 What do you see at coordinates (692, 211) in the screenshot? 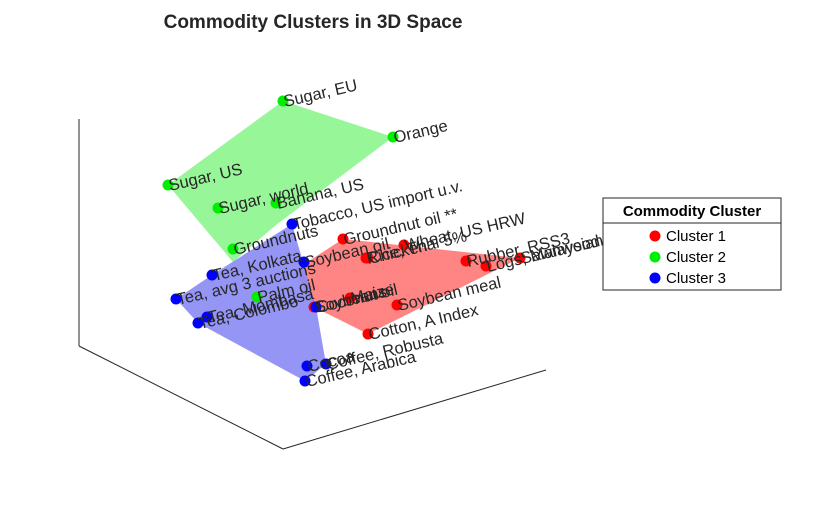
I see `legend-title: Commodity Cluster` at bounding box center [692, 211].